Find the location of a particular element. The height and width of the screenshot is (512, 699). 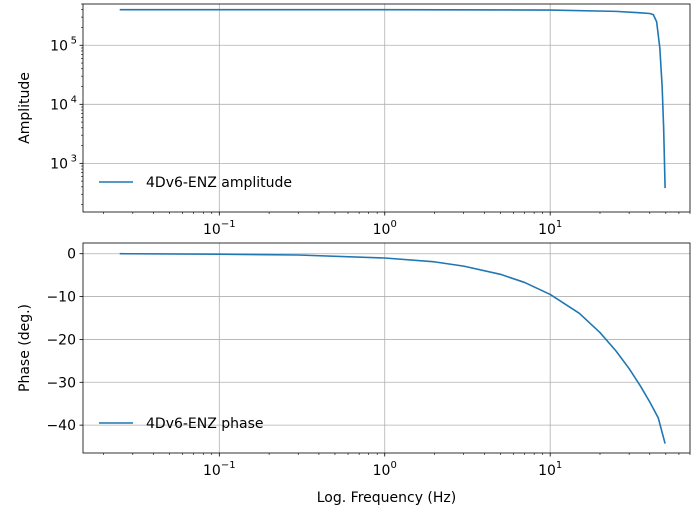

x-axis-label: Log. Frequency (Hz) is located at coordinates (386, 498).